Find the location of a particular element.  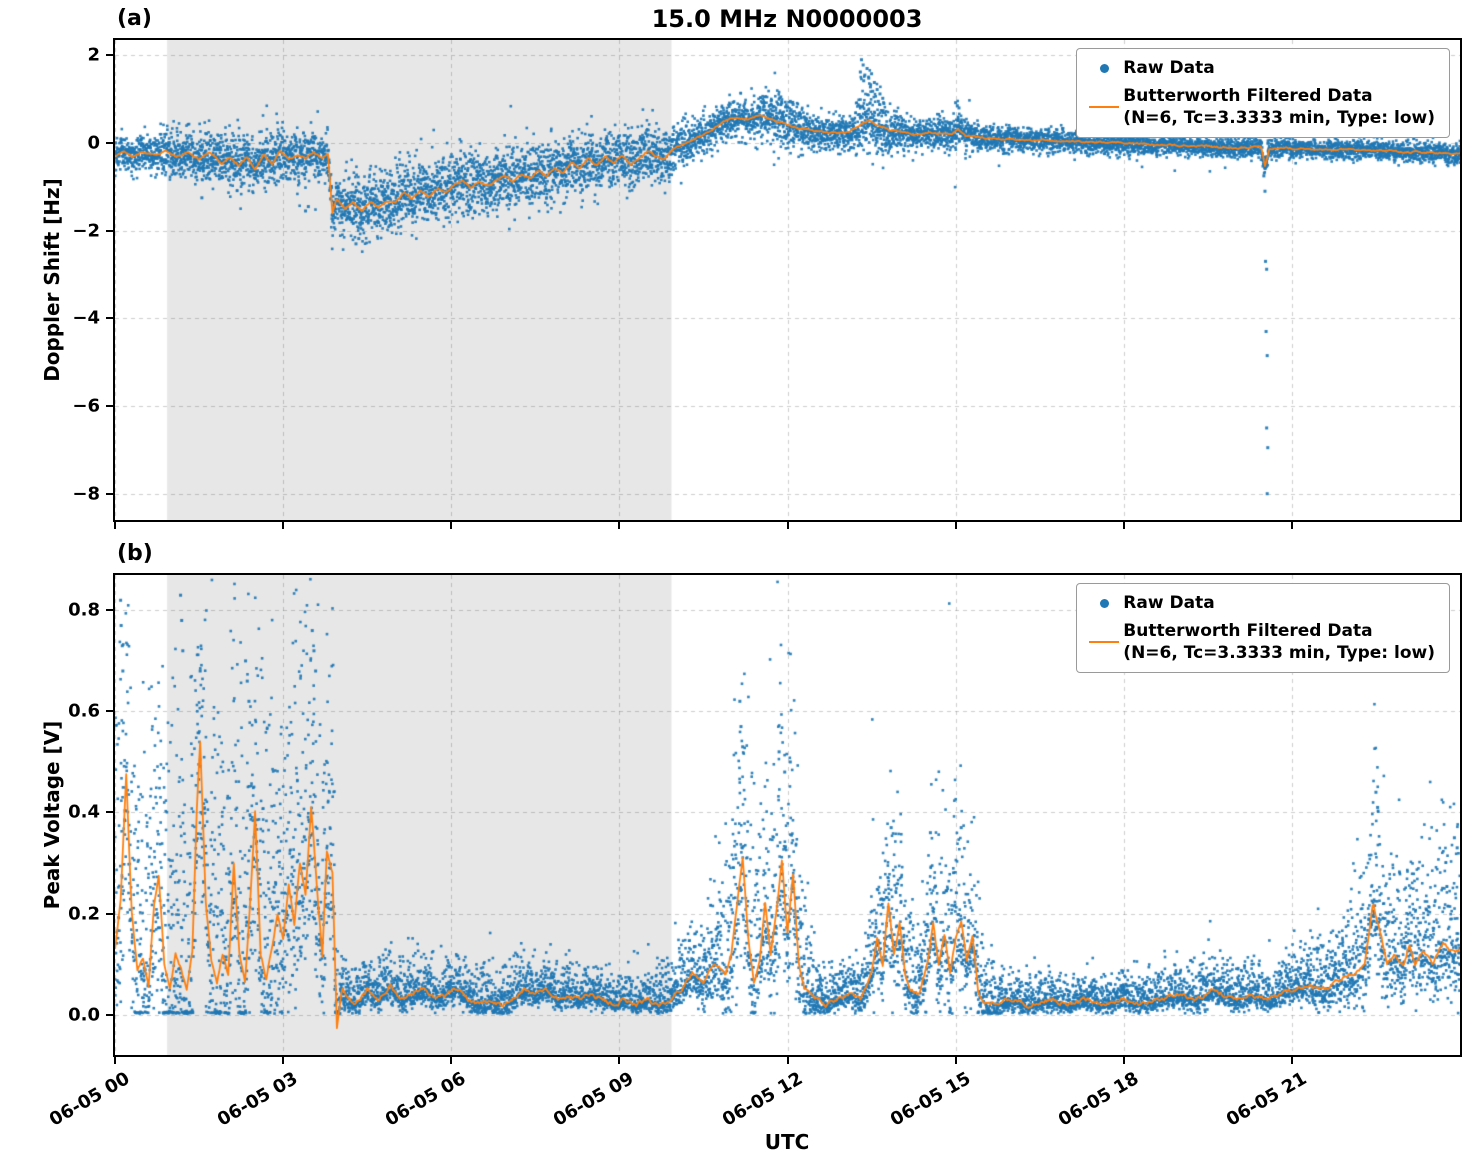

panel-b-label: (b) is located at coordinates (135, 553).